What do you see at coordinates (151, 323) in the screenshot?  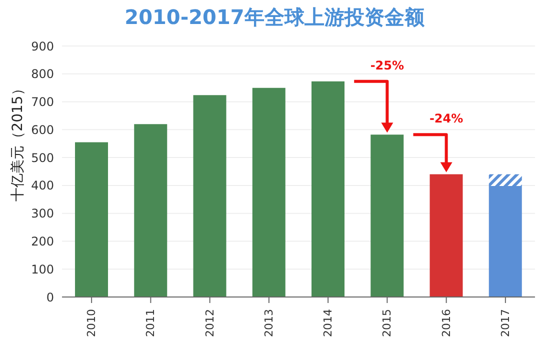 I see `x-tick-label: 2011` at bounding box center [151, 323].